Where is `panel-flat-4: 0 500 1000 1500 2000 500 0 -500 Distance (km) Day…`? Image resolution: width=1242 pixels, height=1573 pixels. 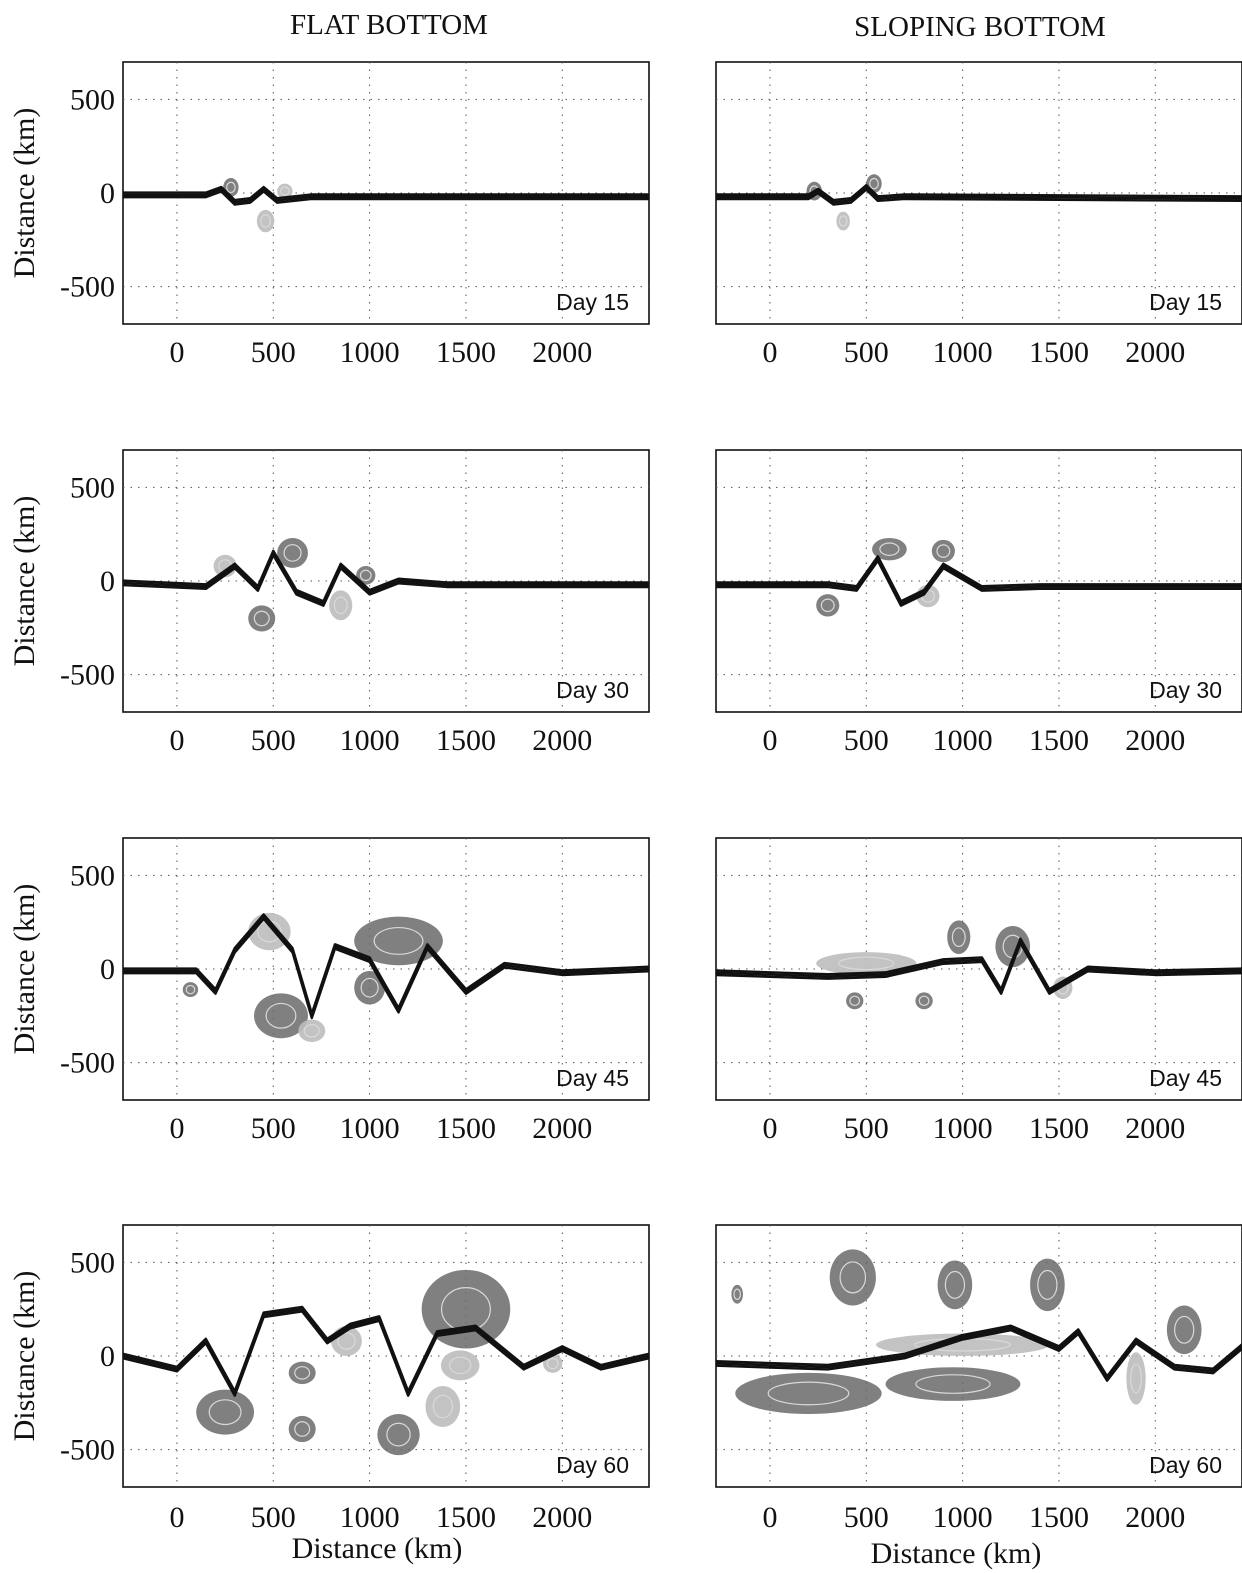 panel-flat-4: 0 500 1000 1500 2000 500 0 -500 Distance (km) Day… is located at coordinates (329, 1379).